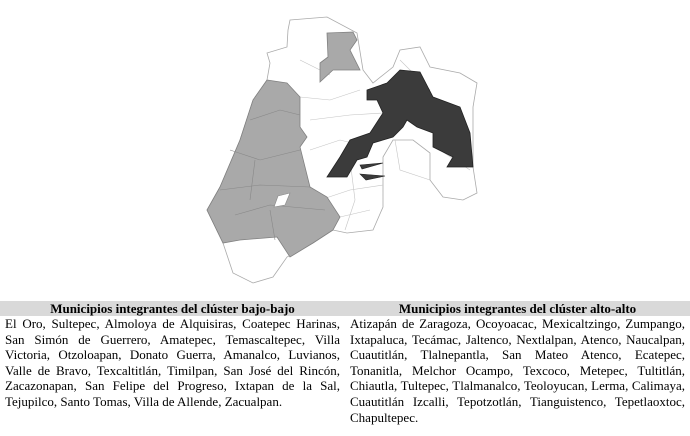  What do you see at coordinates (272, 175) in the screenshot?
I see `low-low-internal-borders` at bounding box center [272, 175].